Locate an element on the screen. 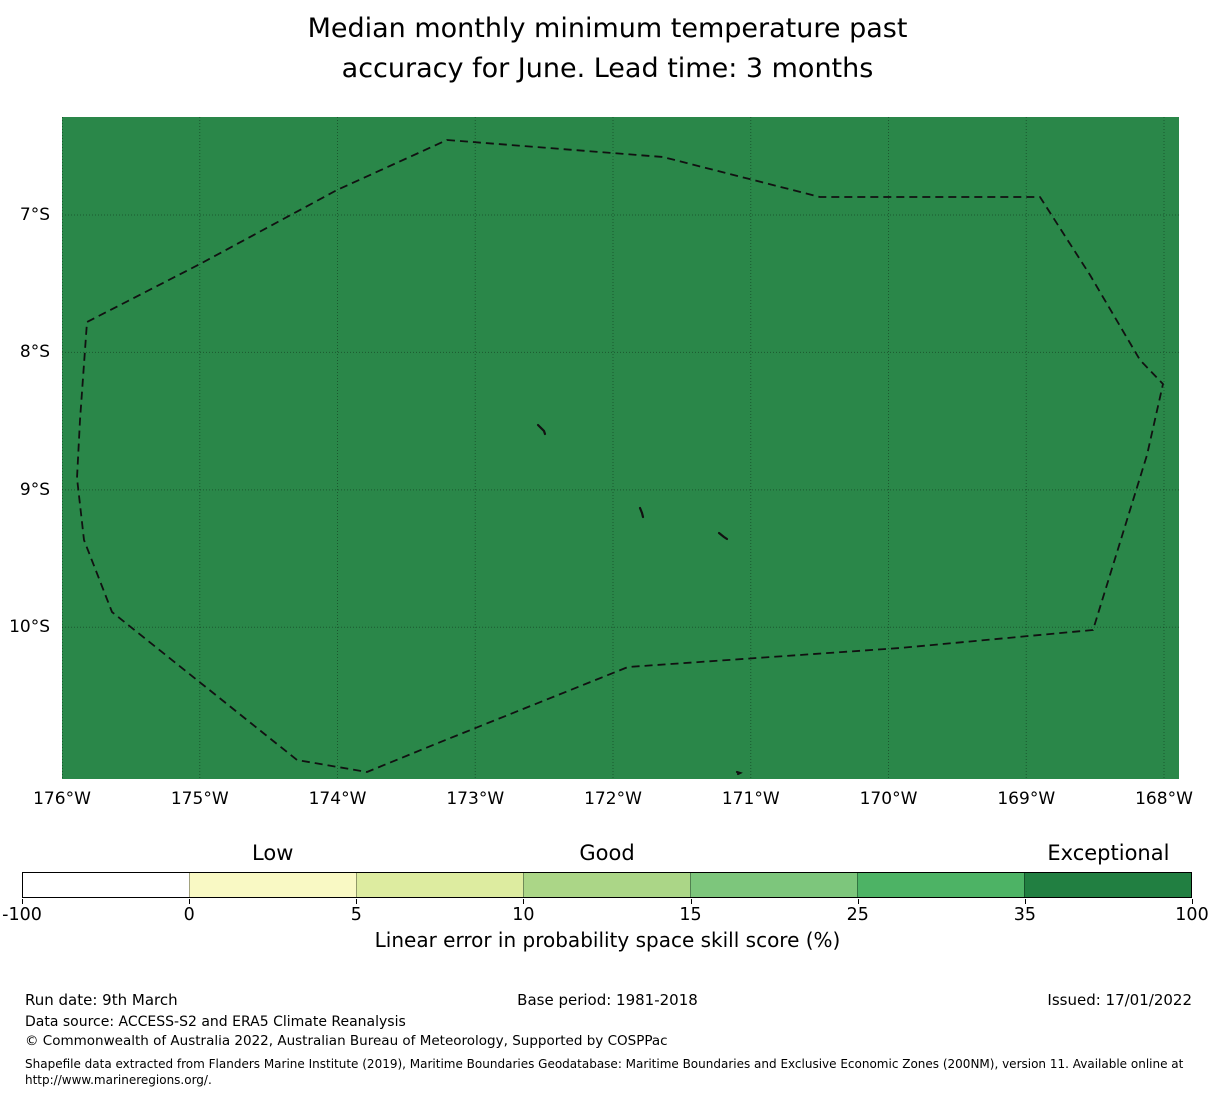 This screenshot has height=1095, width=1215. title-line-2: accuracy for June. Lead time: 3 months is located at coordinates (607, 68).